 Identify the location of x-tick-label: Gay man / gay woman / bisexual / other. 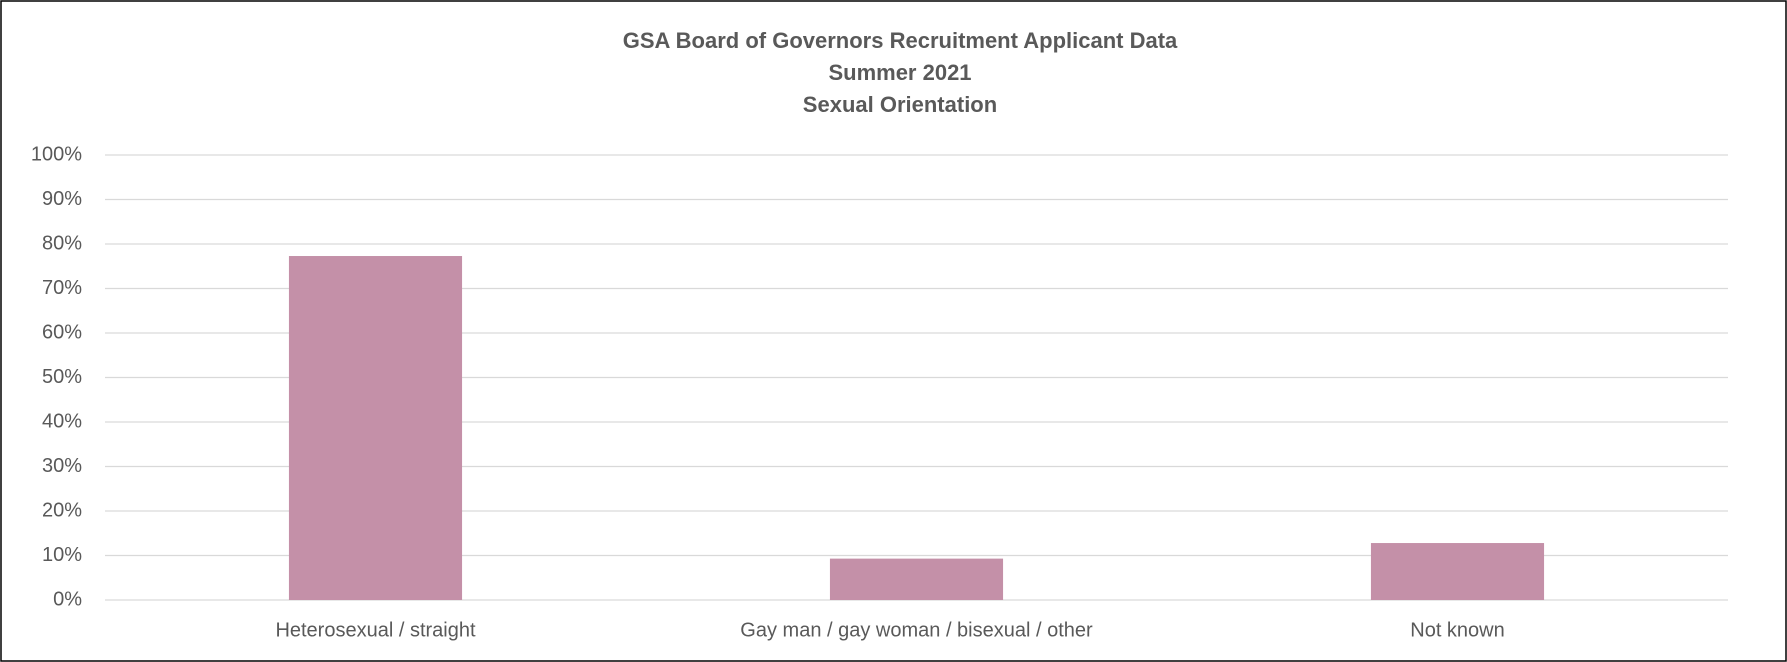
(916, 630).